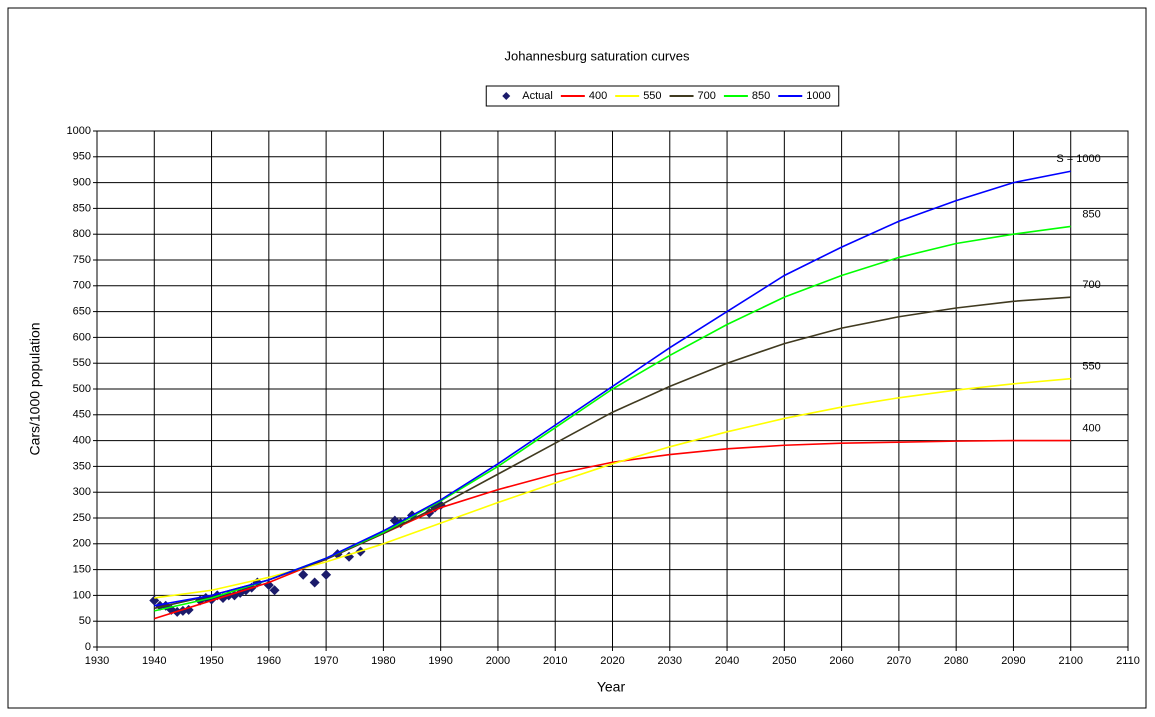  I want to click on y-tick-label: 450, so click(82, 415).